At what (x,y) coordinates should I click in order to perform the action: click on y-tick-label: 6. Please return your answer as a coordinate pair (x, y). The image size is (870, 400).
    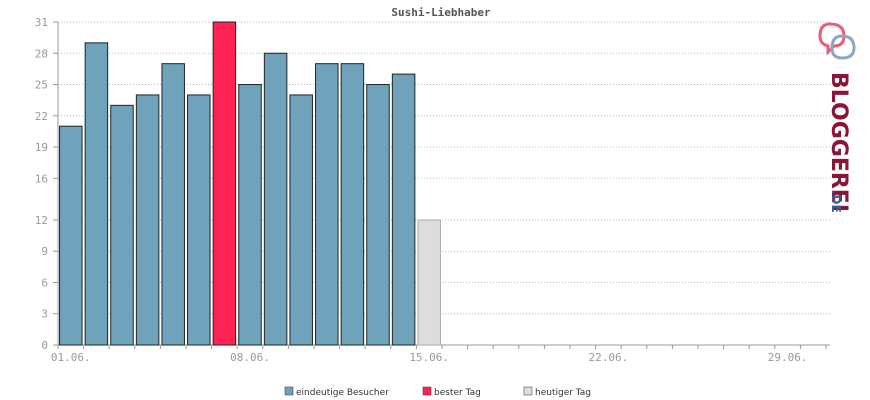
    Looking at the image, I should click on (44, 282).